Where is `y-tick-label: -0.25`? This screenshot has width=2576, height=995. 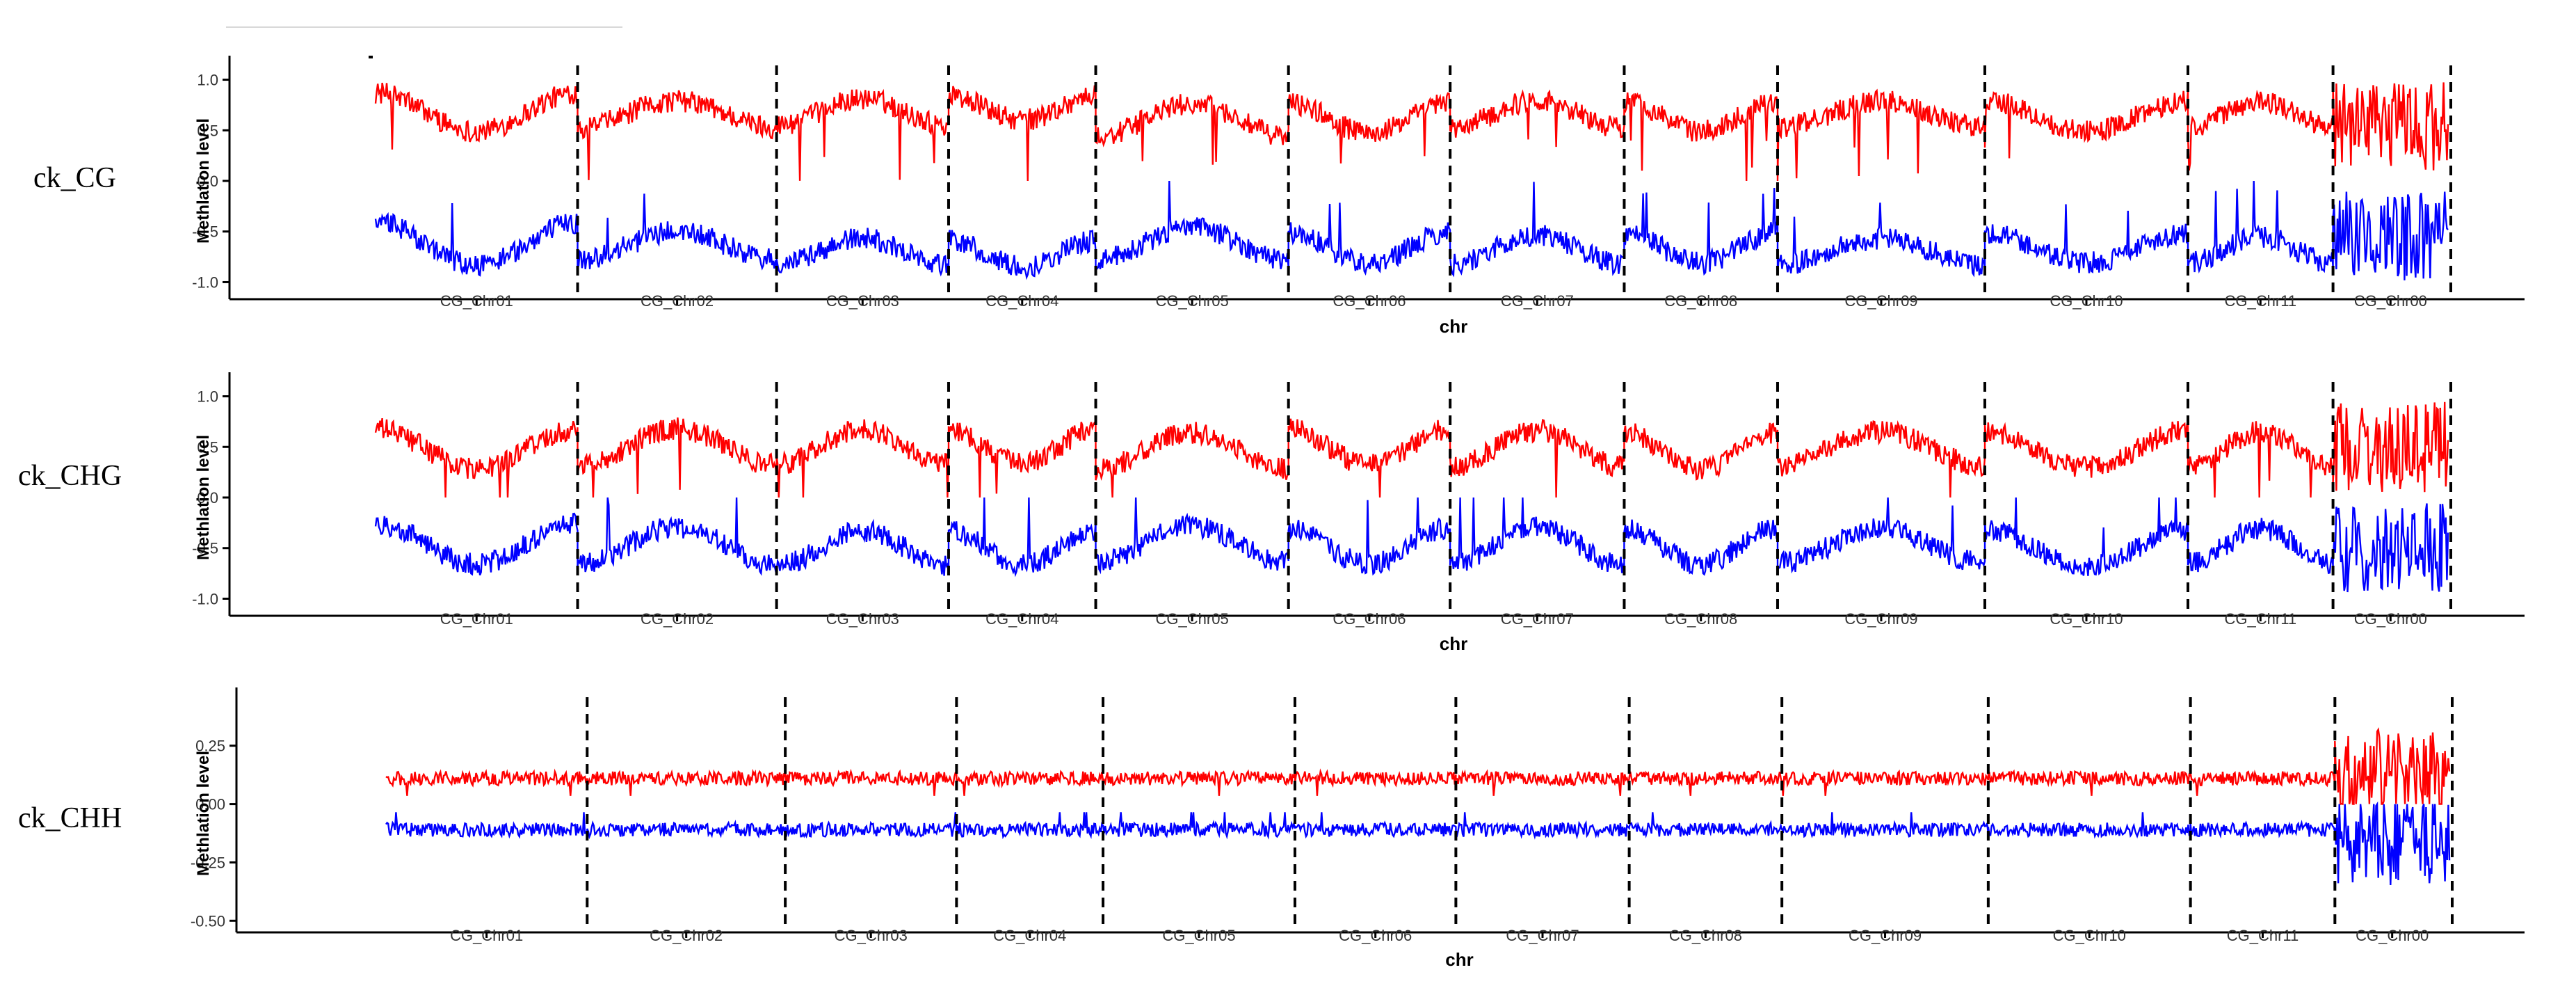 y-tick-label: -0.25 is located at coordinates (208, 862).